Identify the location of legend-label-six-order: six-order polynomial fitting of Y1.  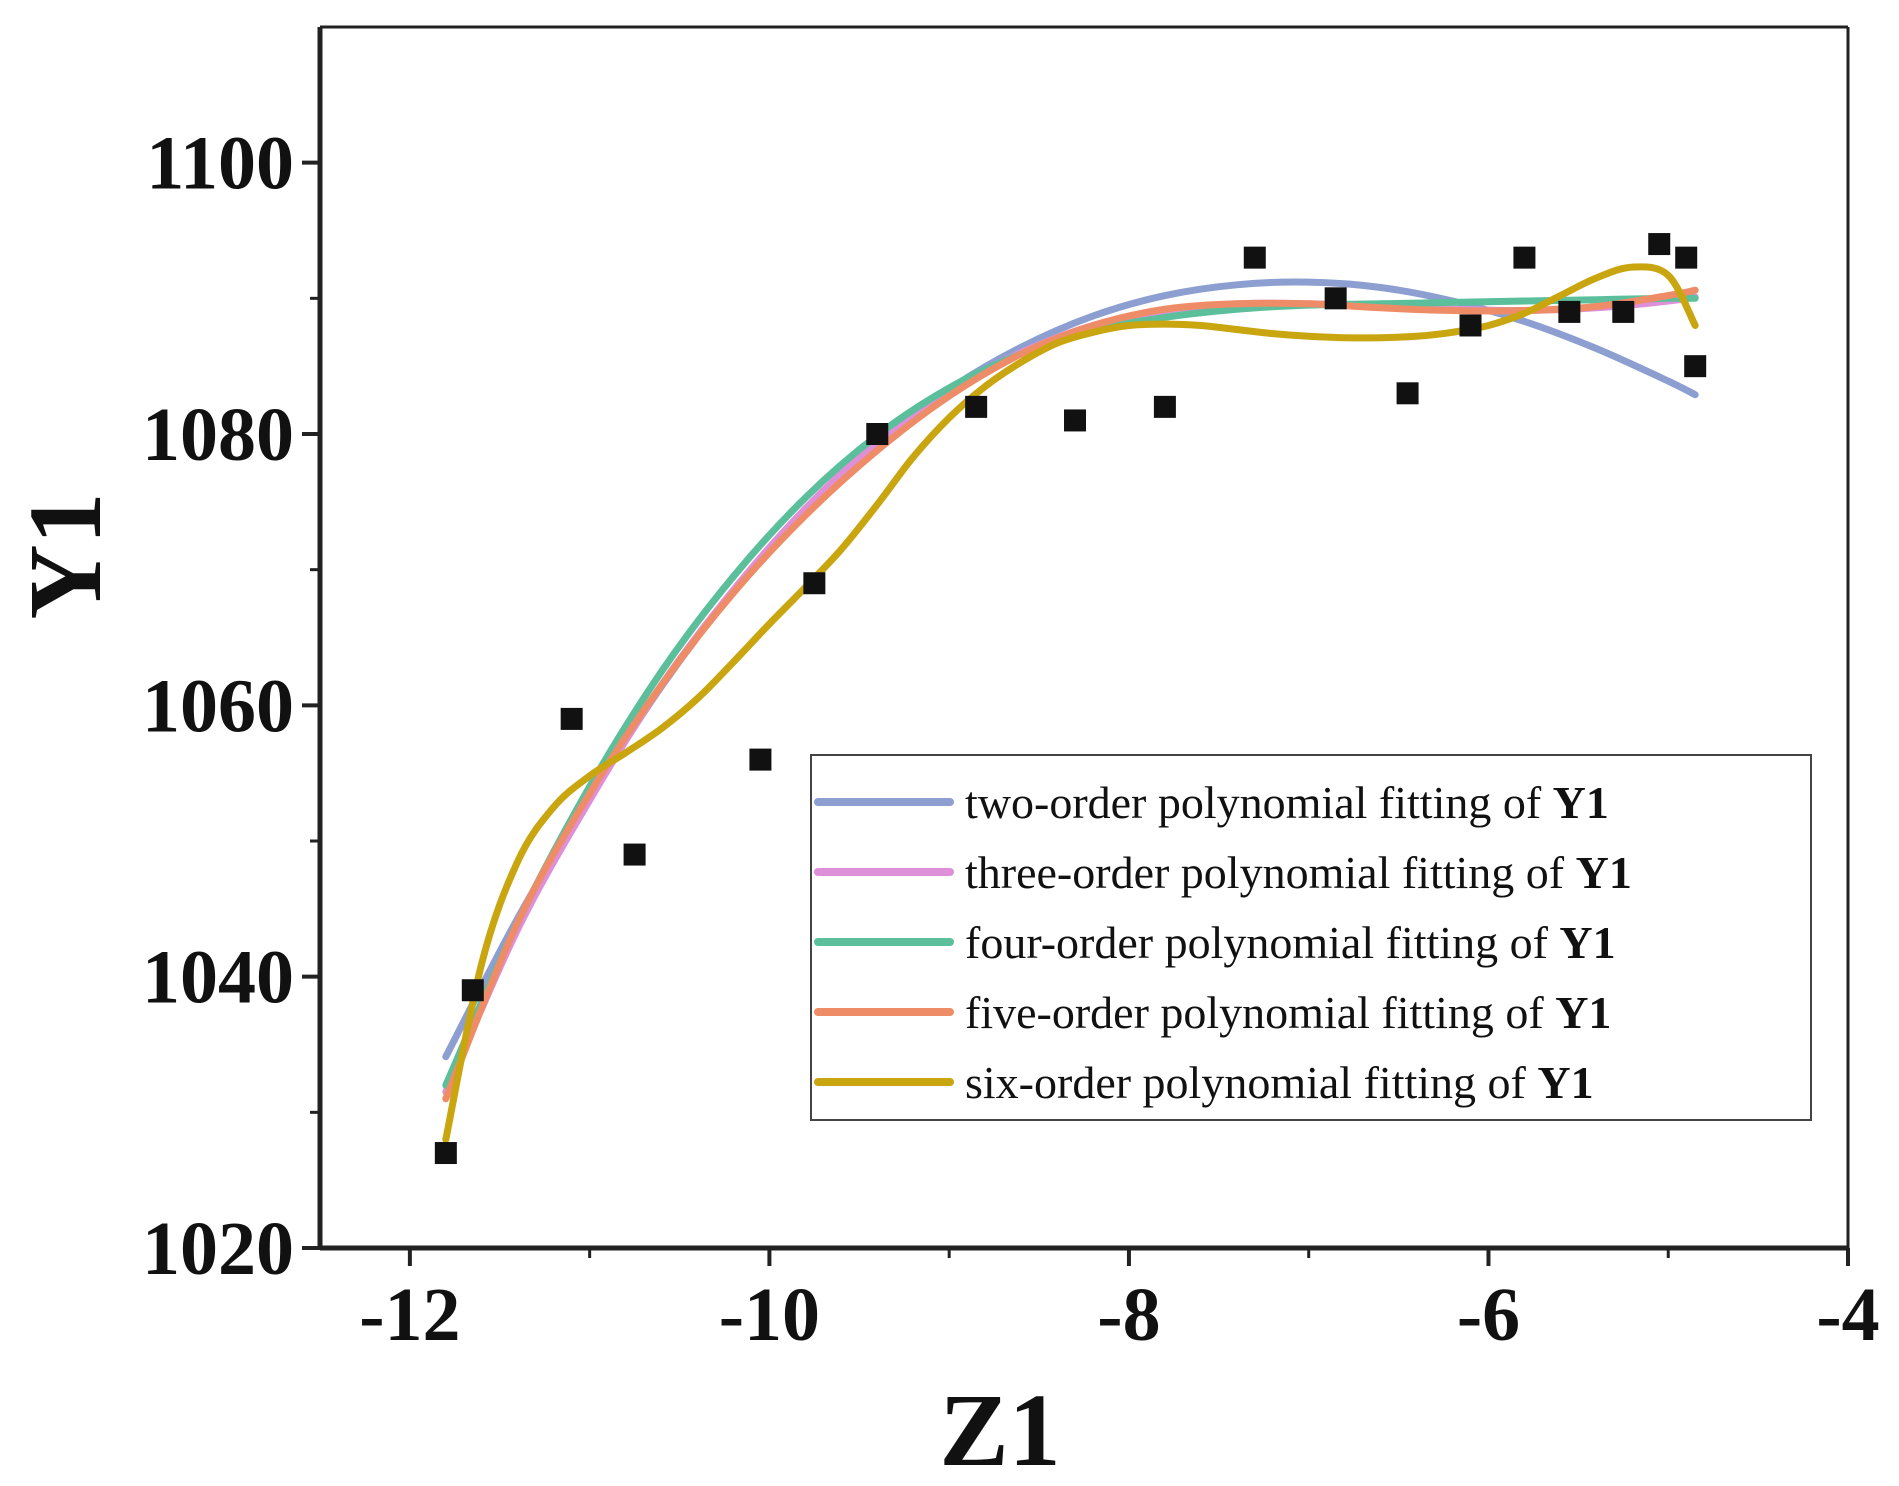
(1279, 1082).